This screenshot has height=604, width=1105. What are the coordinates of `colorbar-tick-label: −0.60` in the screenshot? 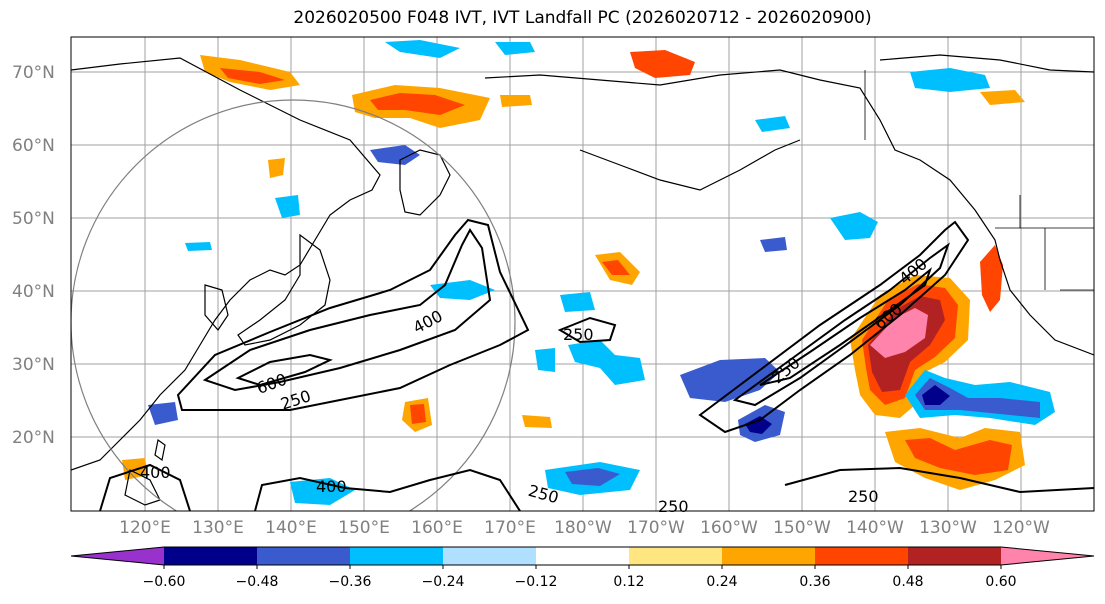 It's located at (164, 582).